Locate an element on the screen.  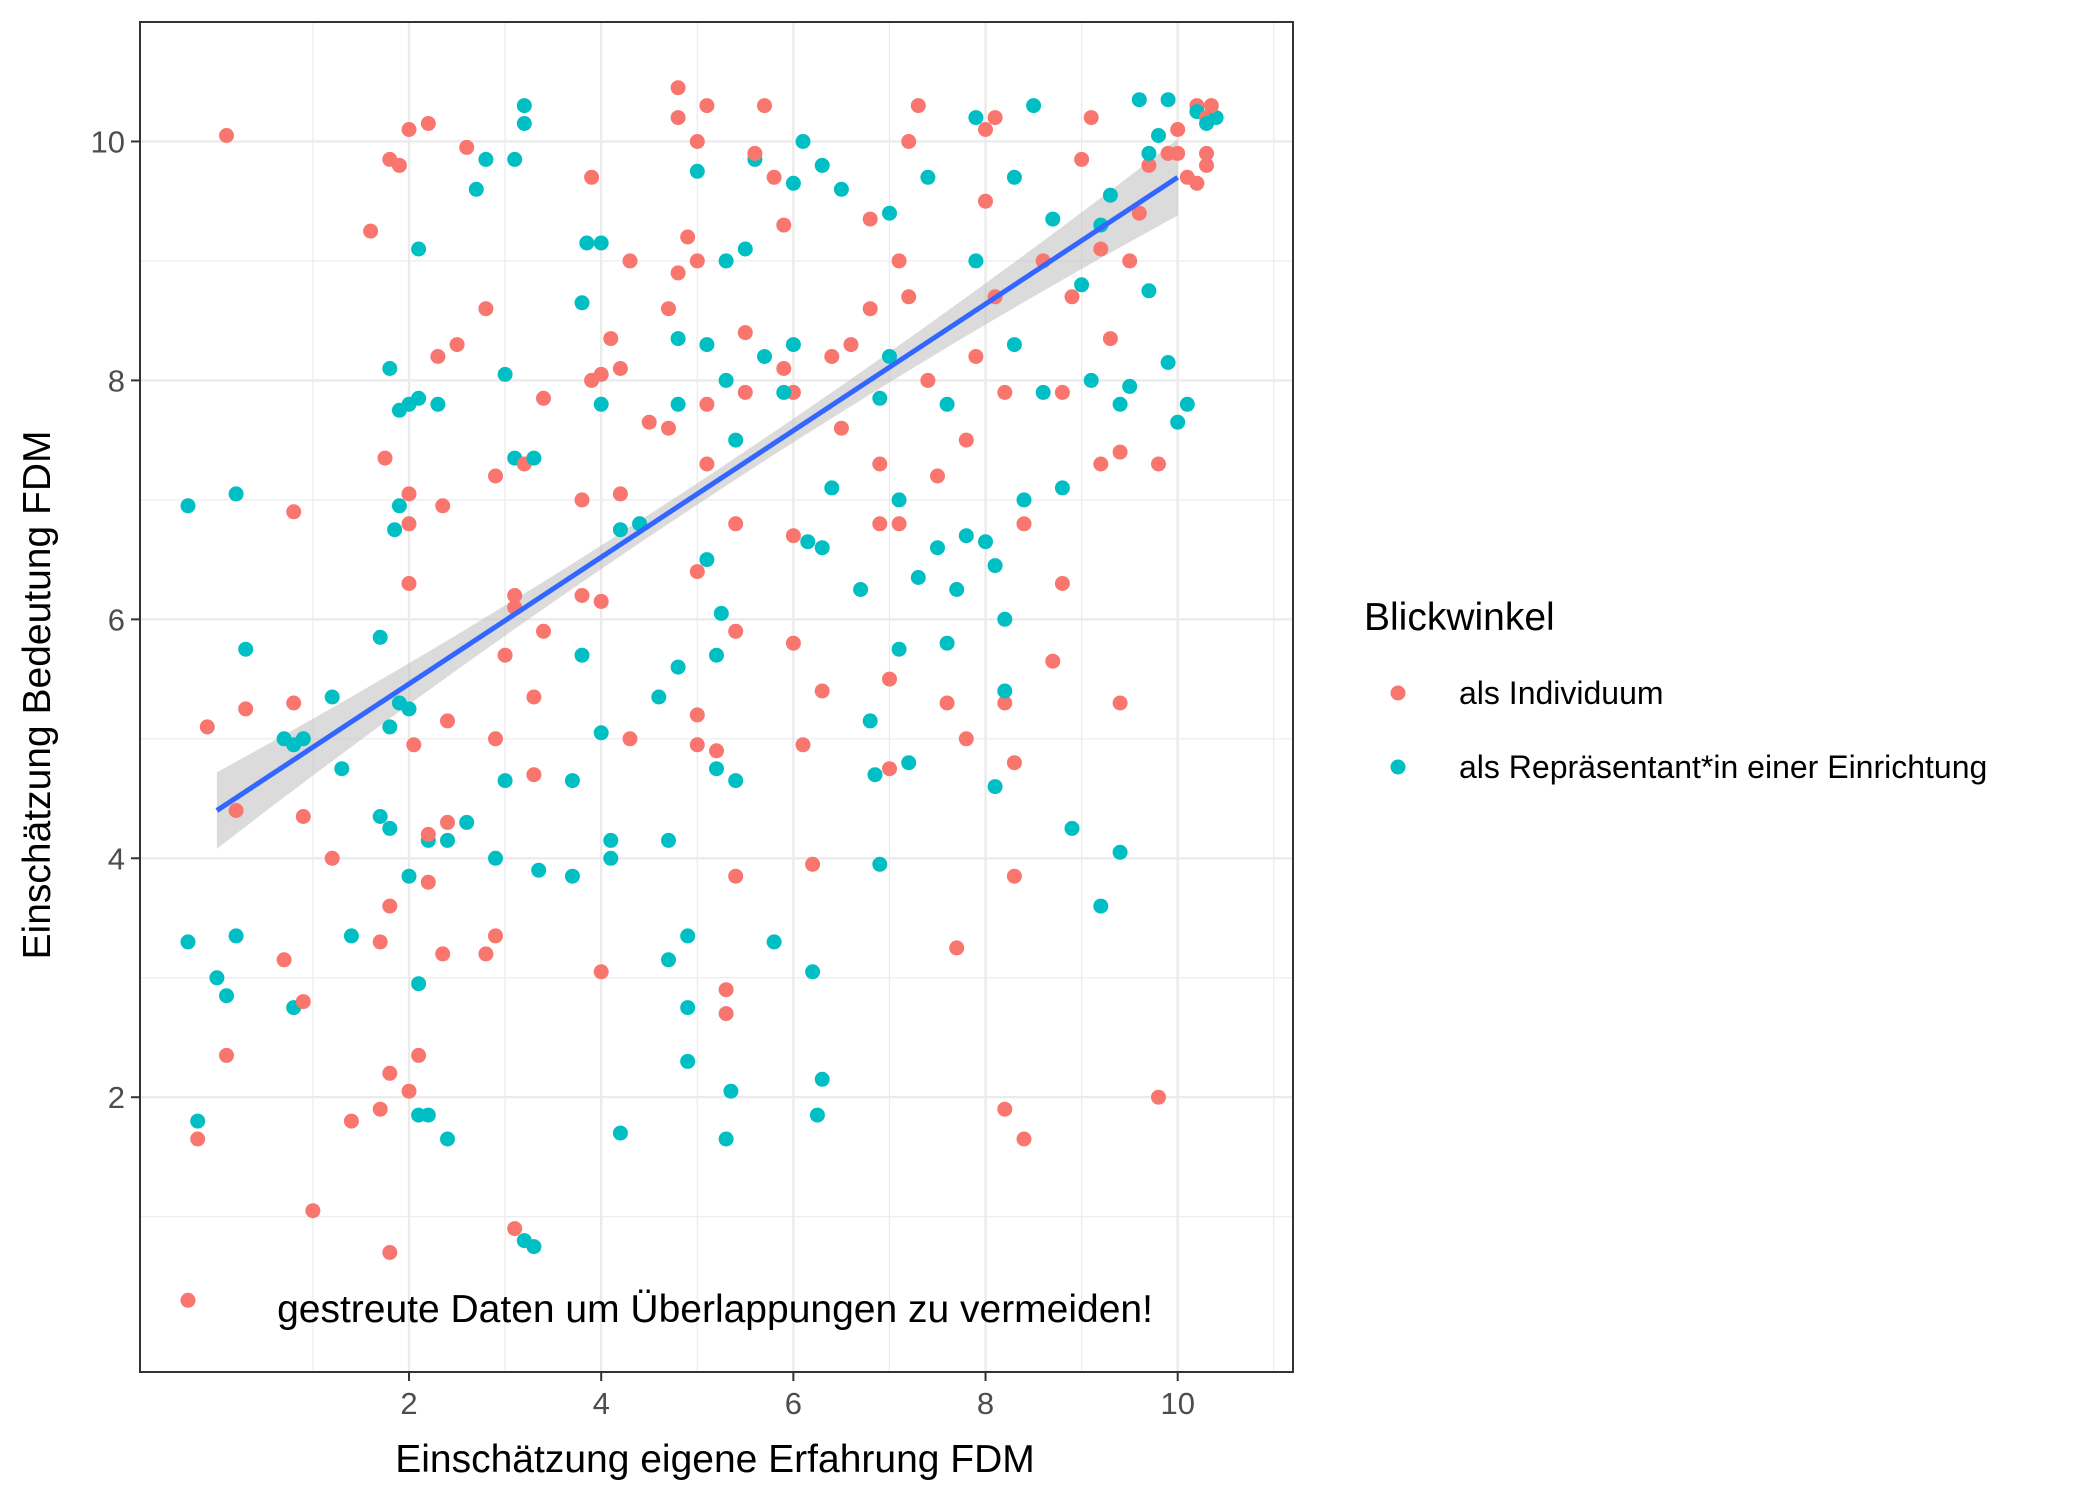
x-axis-title: Einschätzung eigene Erfahrung FDM is located at coordinates (715, 1459).